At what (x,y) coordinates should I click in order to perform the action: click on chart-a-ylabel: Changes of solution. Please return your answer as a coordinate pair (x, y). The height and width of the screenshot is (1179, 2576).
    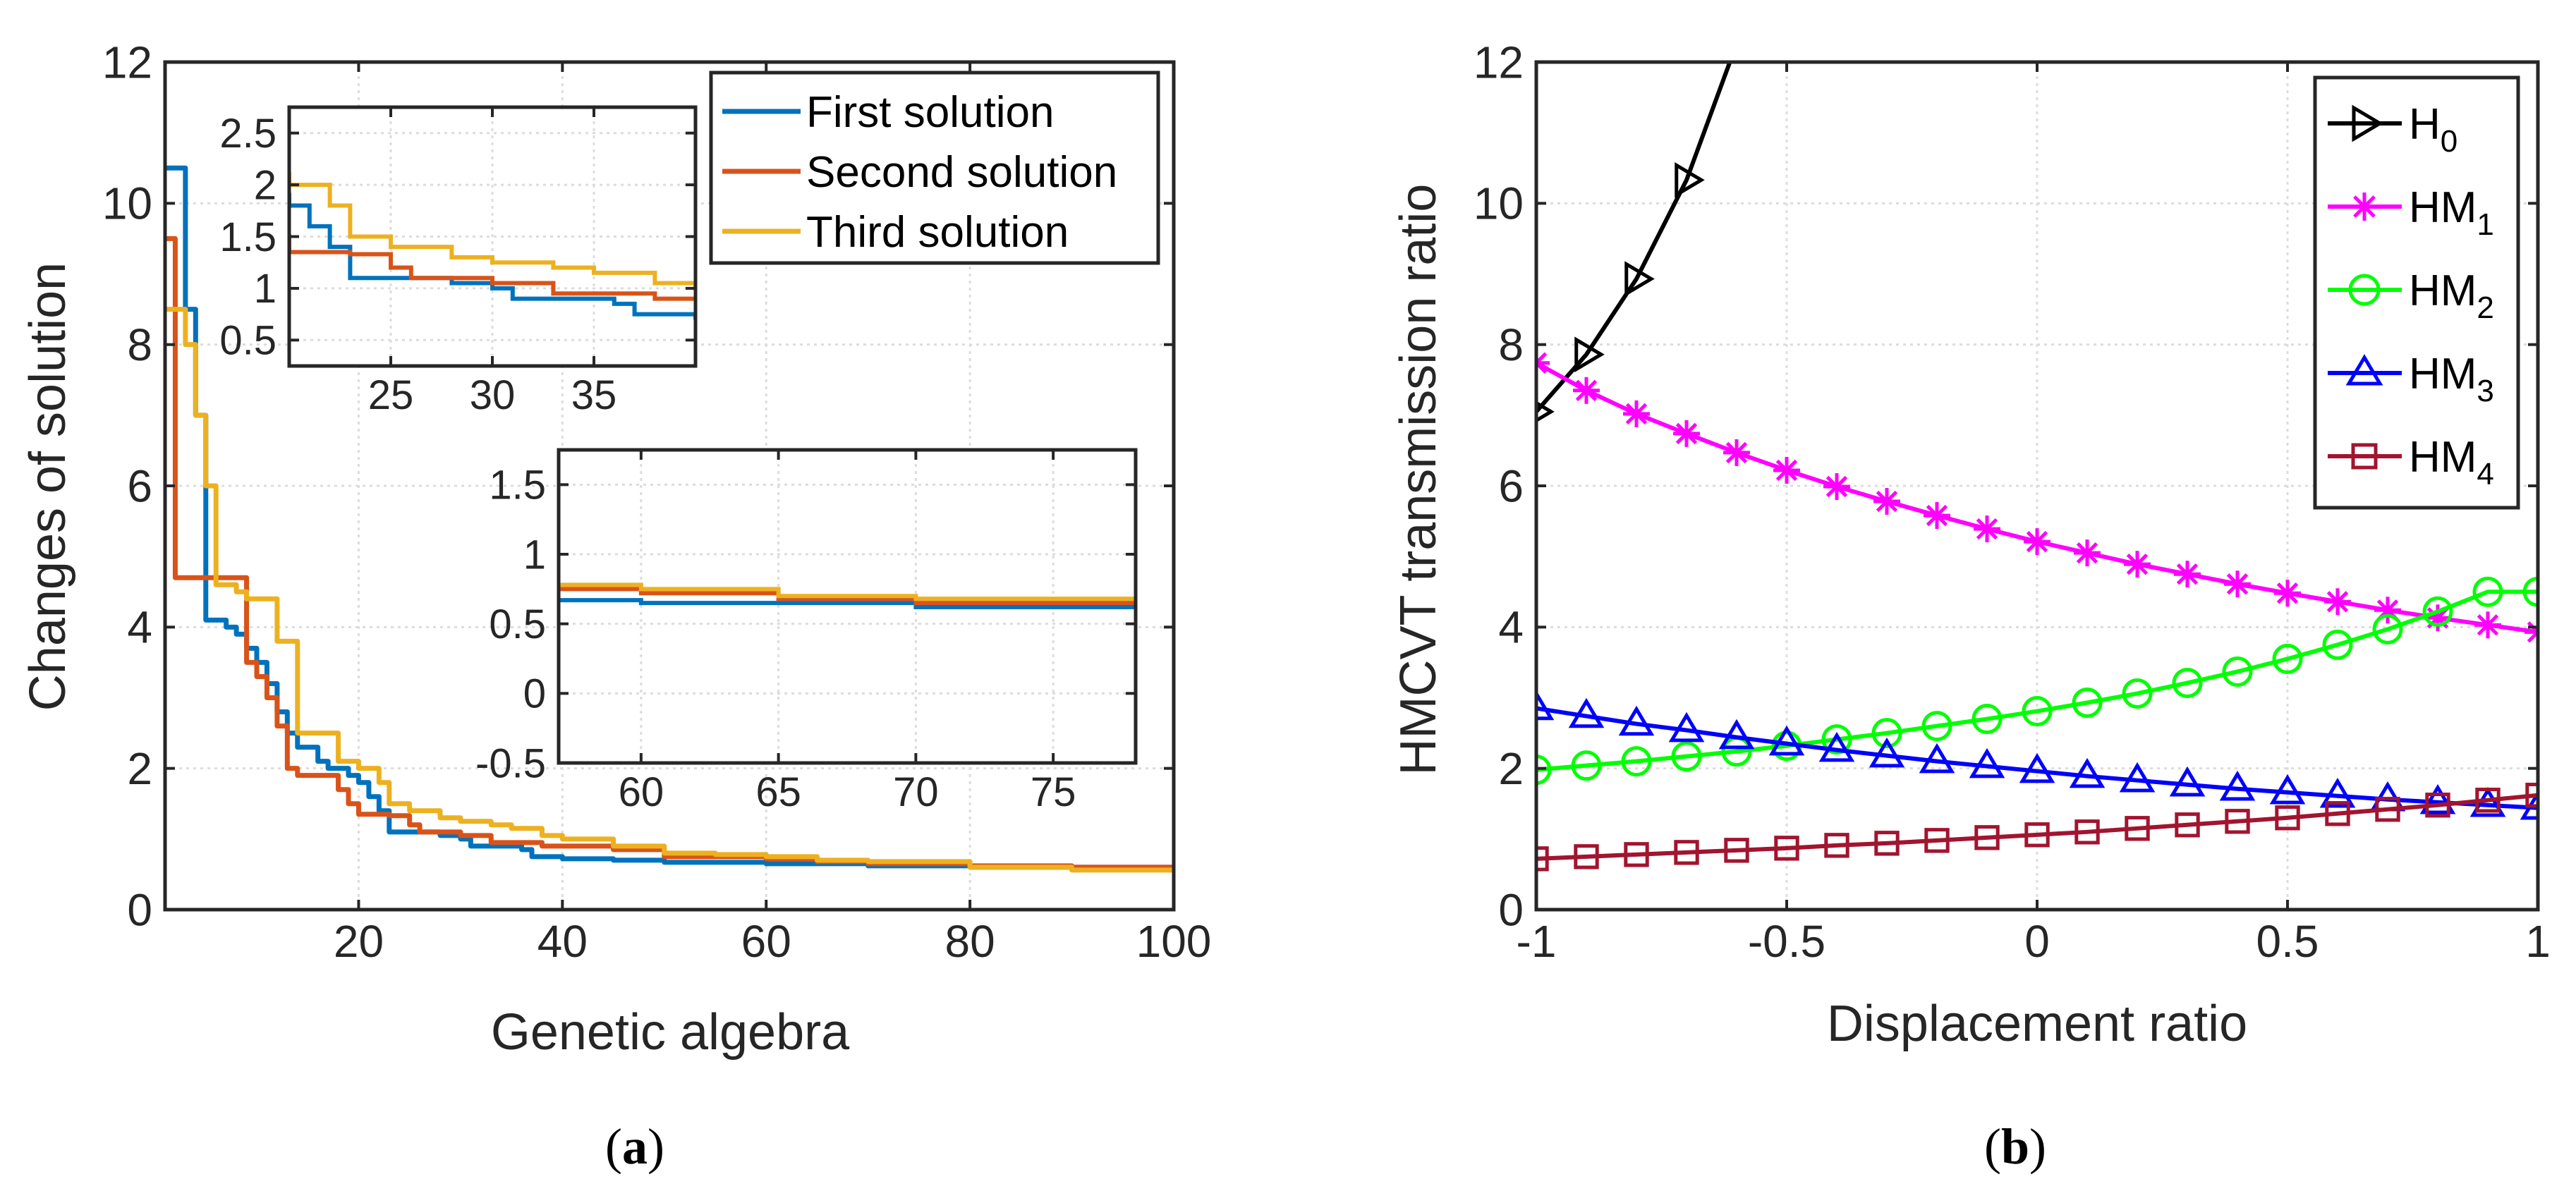
    Looking at the image, I should click on (48, 486).